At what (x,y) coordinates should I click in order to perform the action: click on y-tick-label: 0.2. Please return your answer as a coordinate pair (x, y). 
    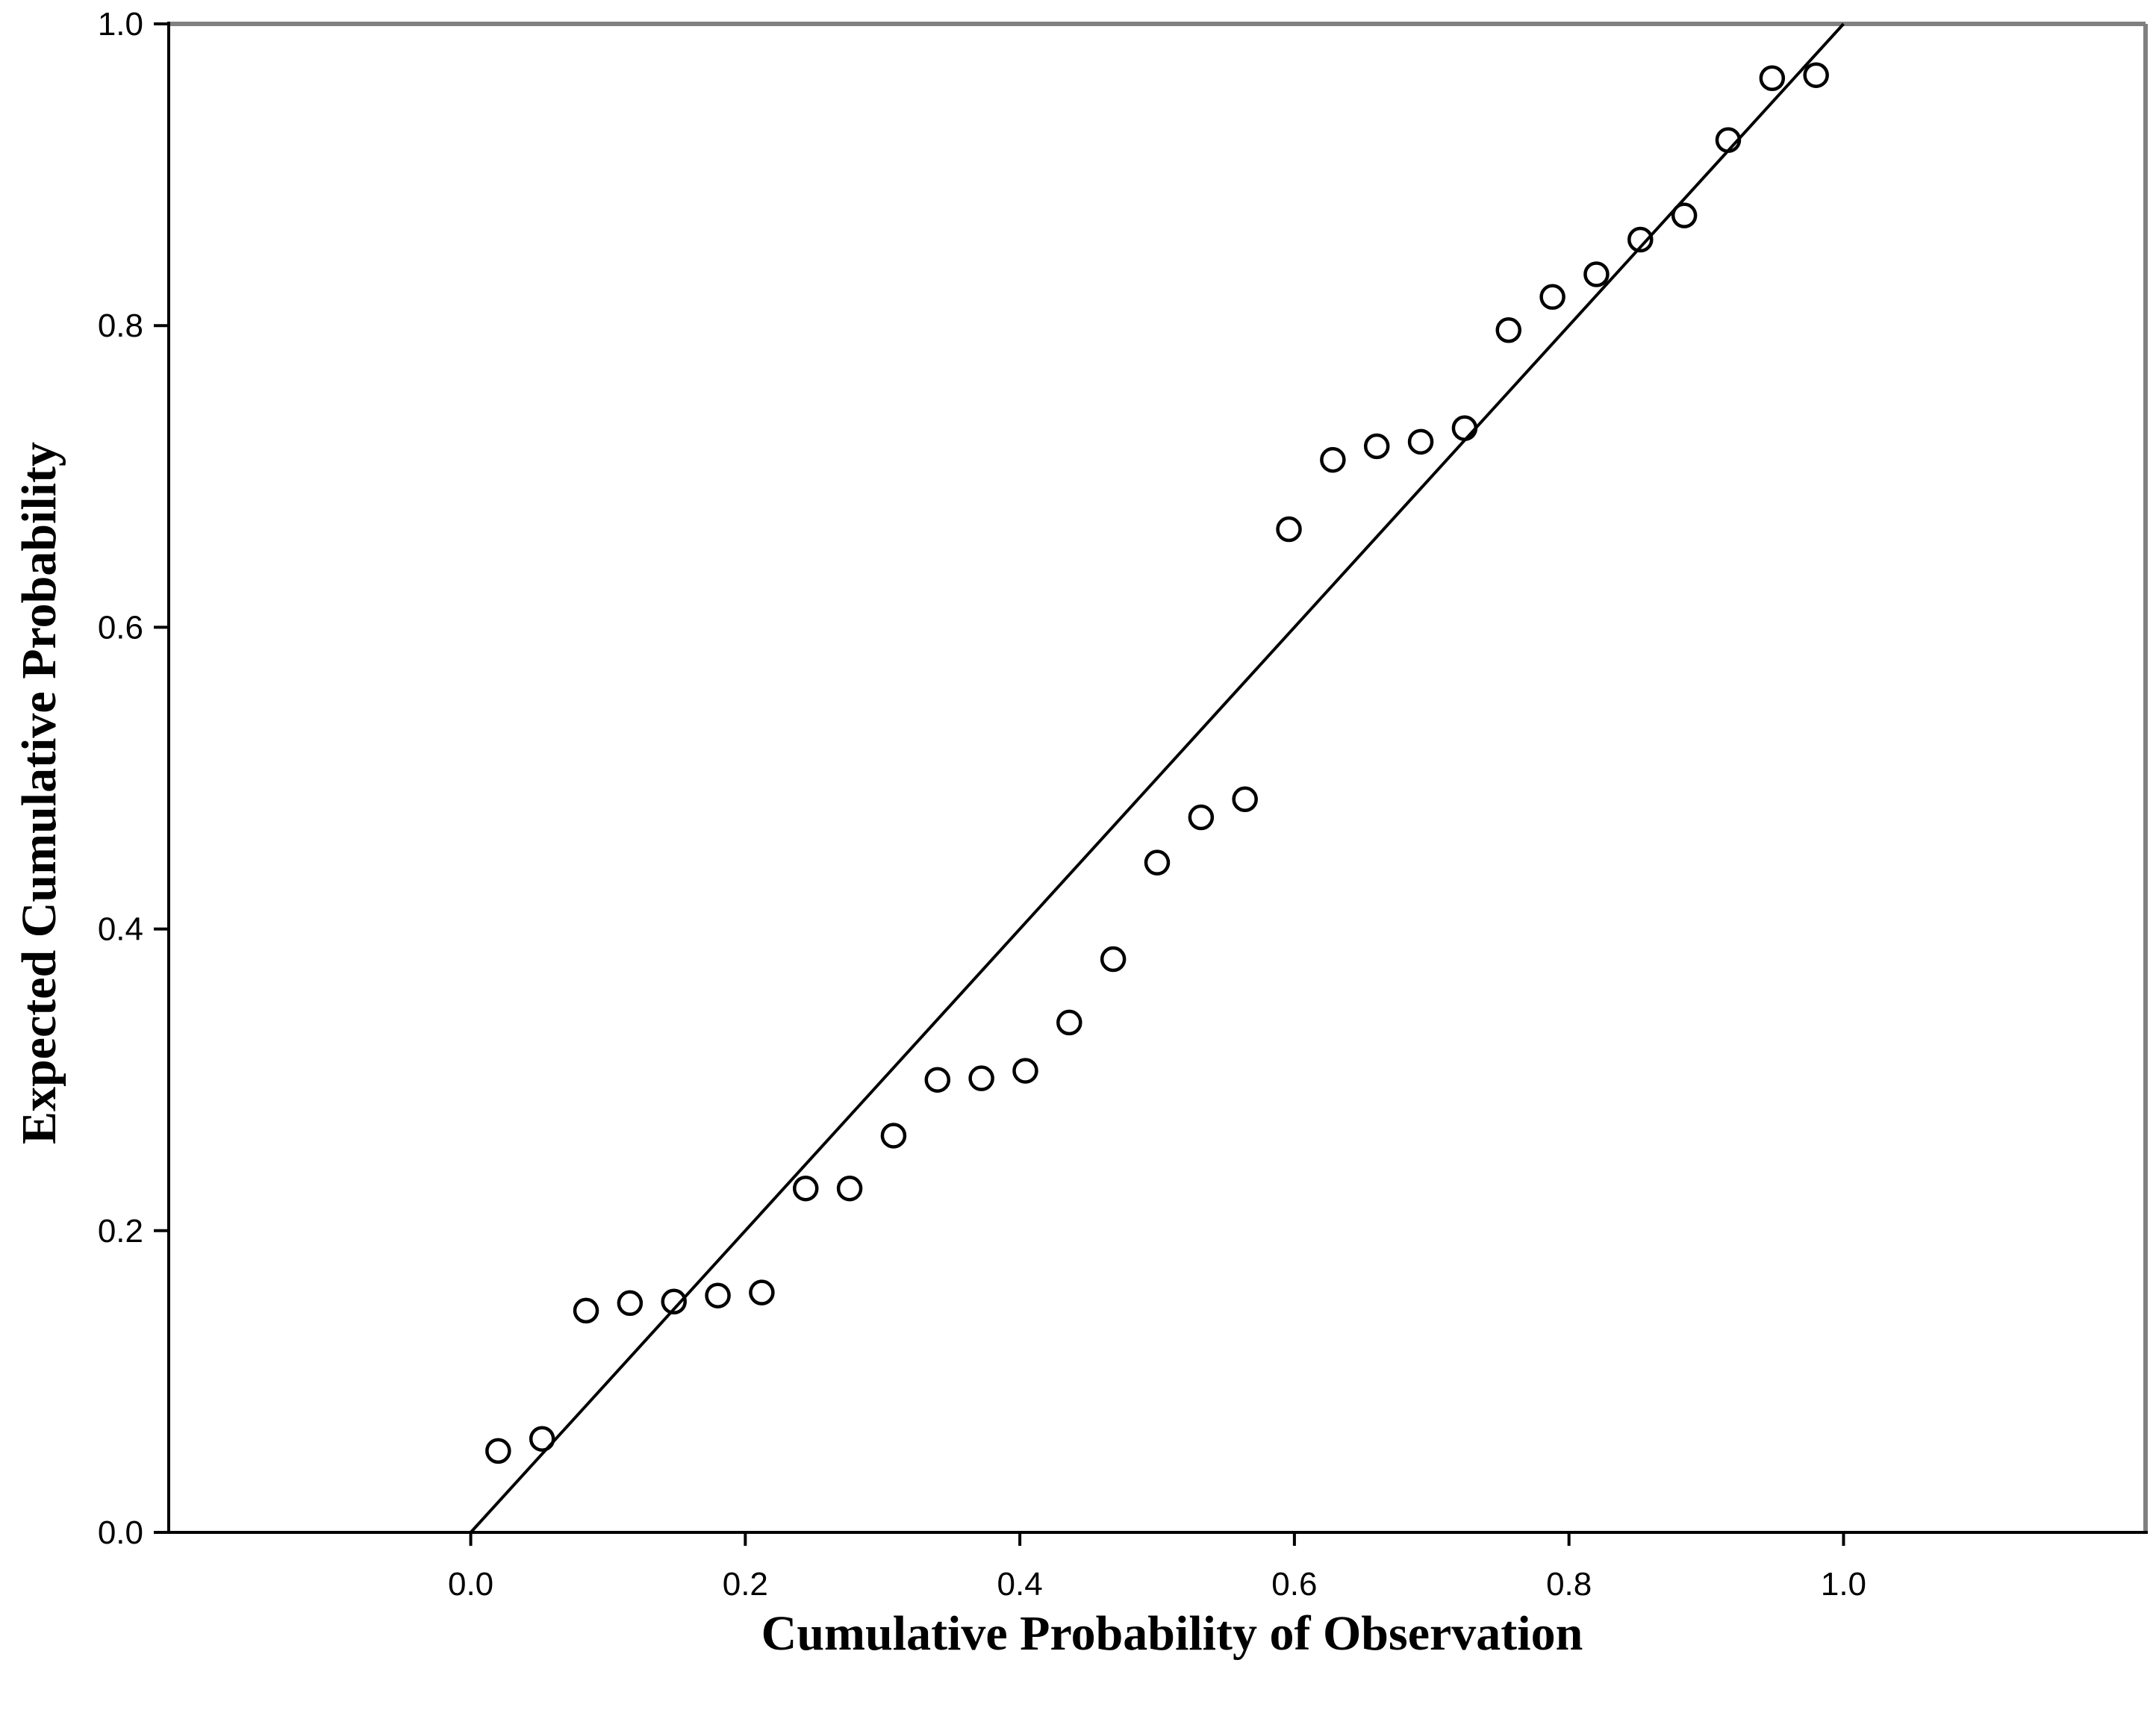
    Looking at the image, I should click on (120, 1231).